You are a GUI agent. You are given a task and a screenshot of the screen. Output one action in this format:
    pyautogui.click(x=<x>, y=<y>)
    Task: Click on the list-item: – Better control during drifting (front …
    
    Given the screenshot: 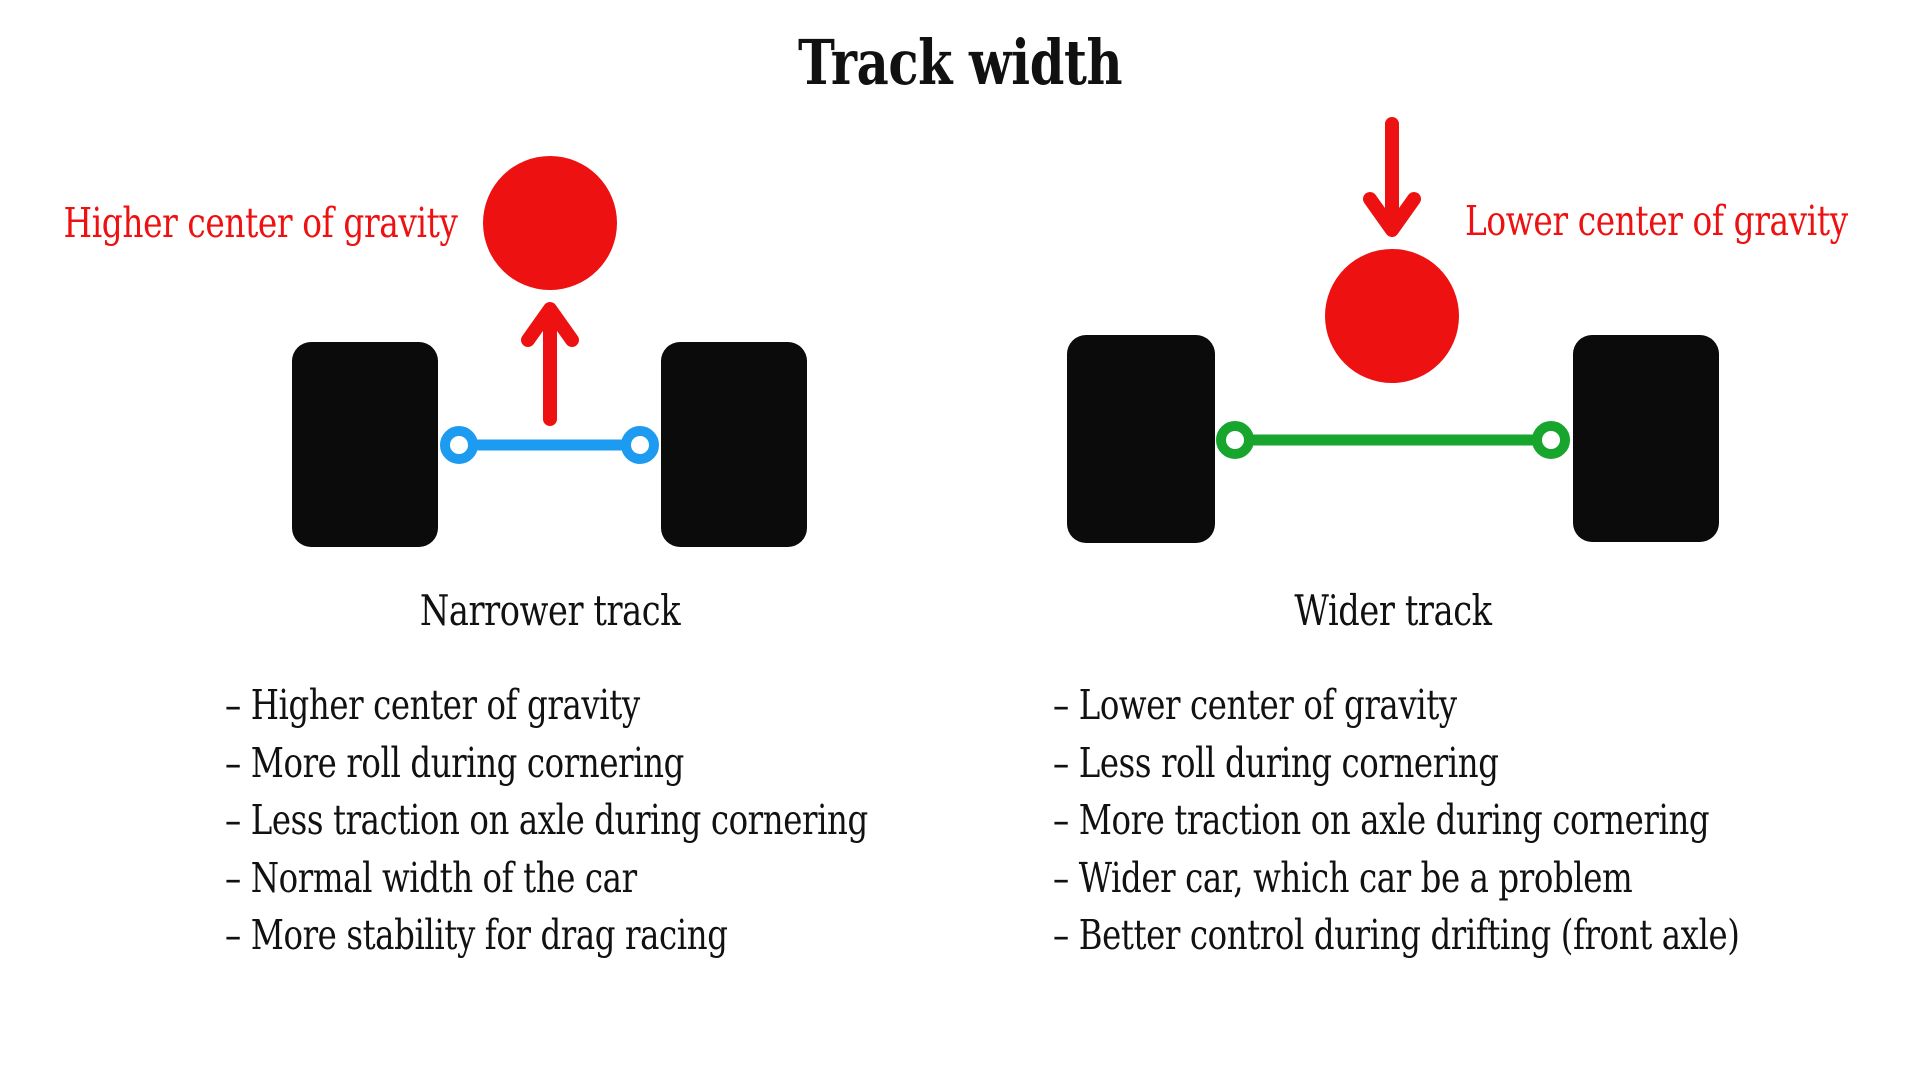 What is the action you would take?
    pyautogui.click(x=1396, y=935)
    